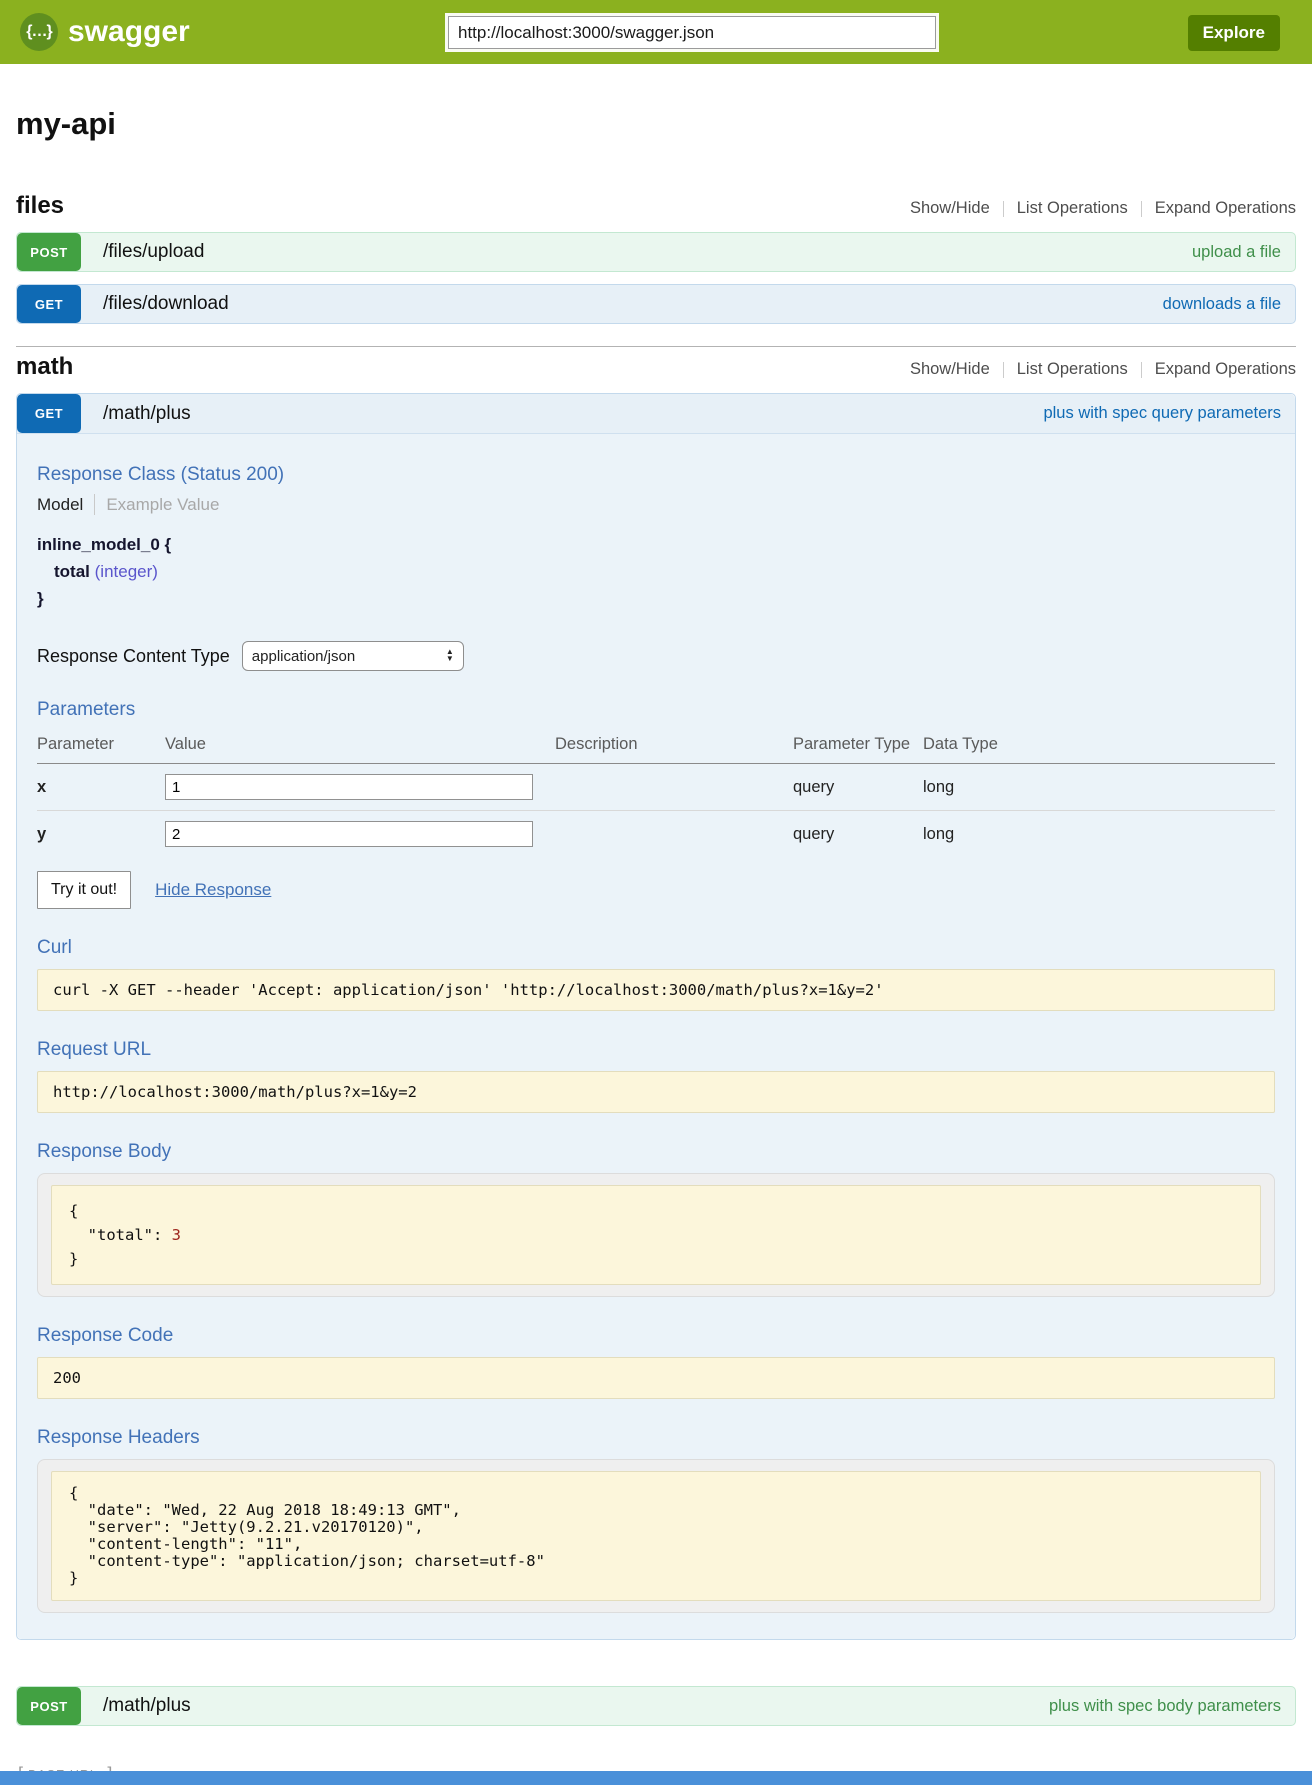  I want to click on operation-summary-link: plus with spec body parameters, so click(1164, 1705).